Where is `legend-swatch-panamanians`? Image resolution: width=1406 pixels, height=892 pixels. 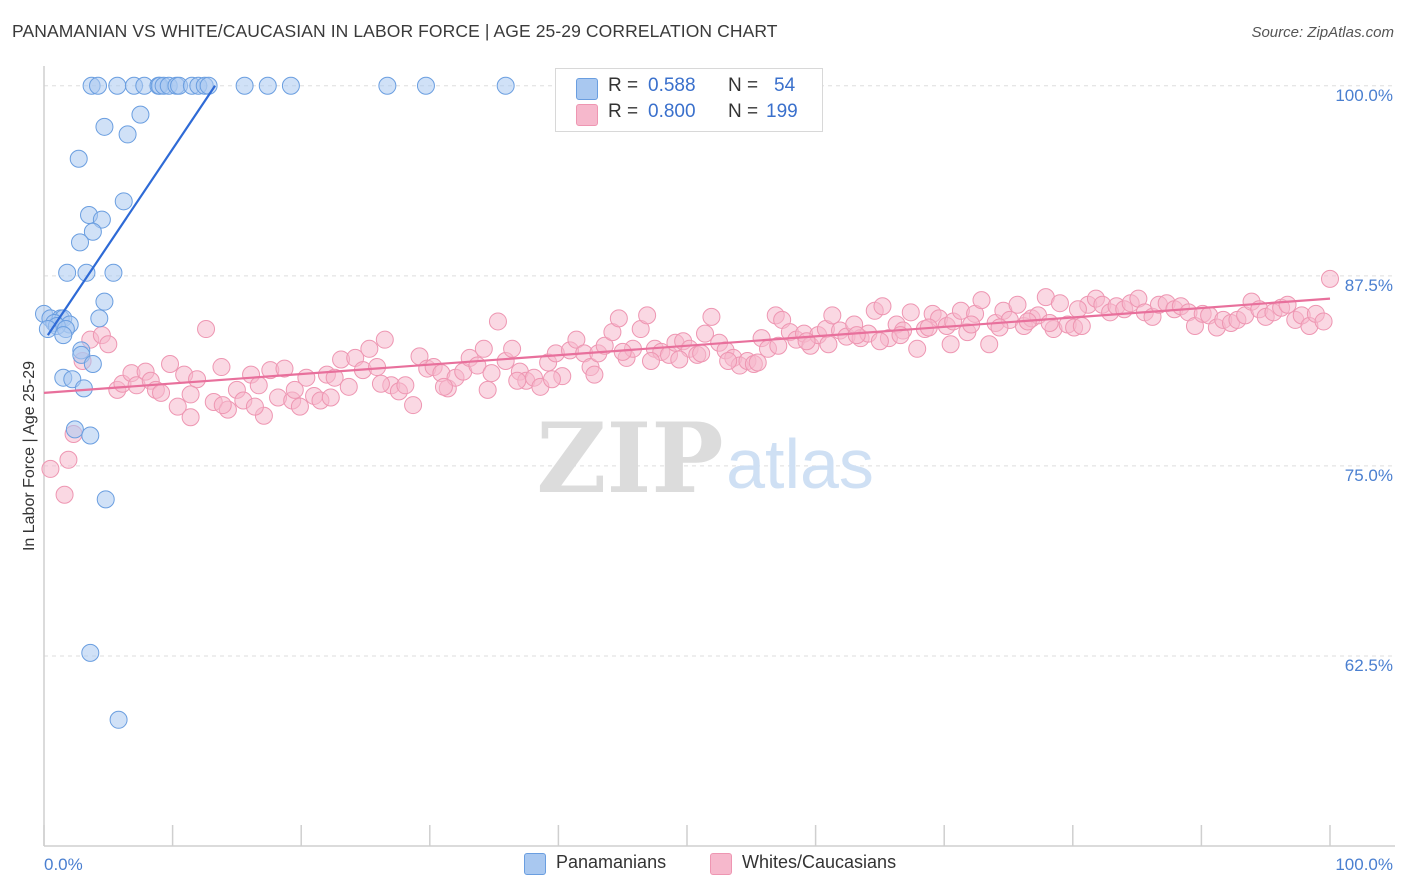 legend-swatch-panamanians is located at coordinates (587, 89).